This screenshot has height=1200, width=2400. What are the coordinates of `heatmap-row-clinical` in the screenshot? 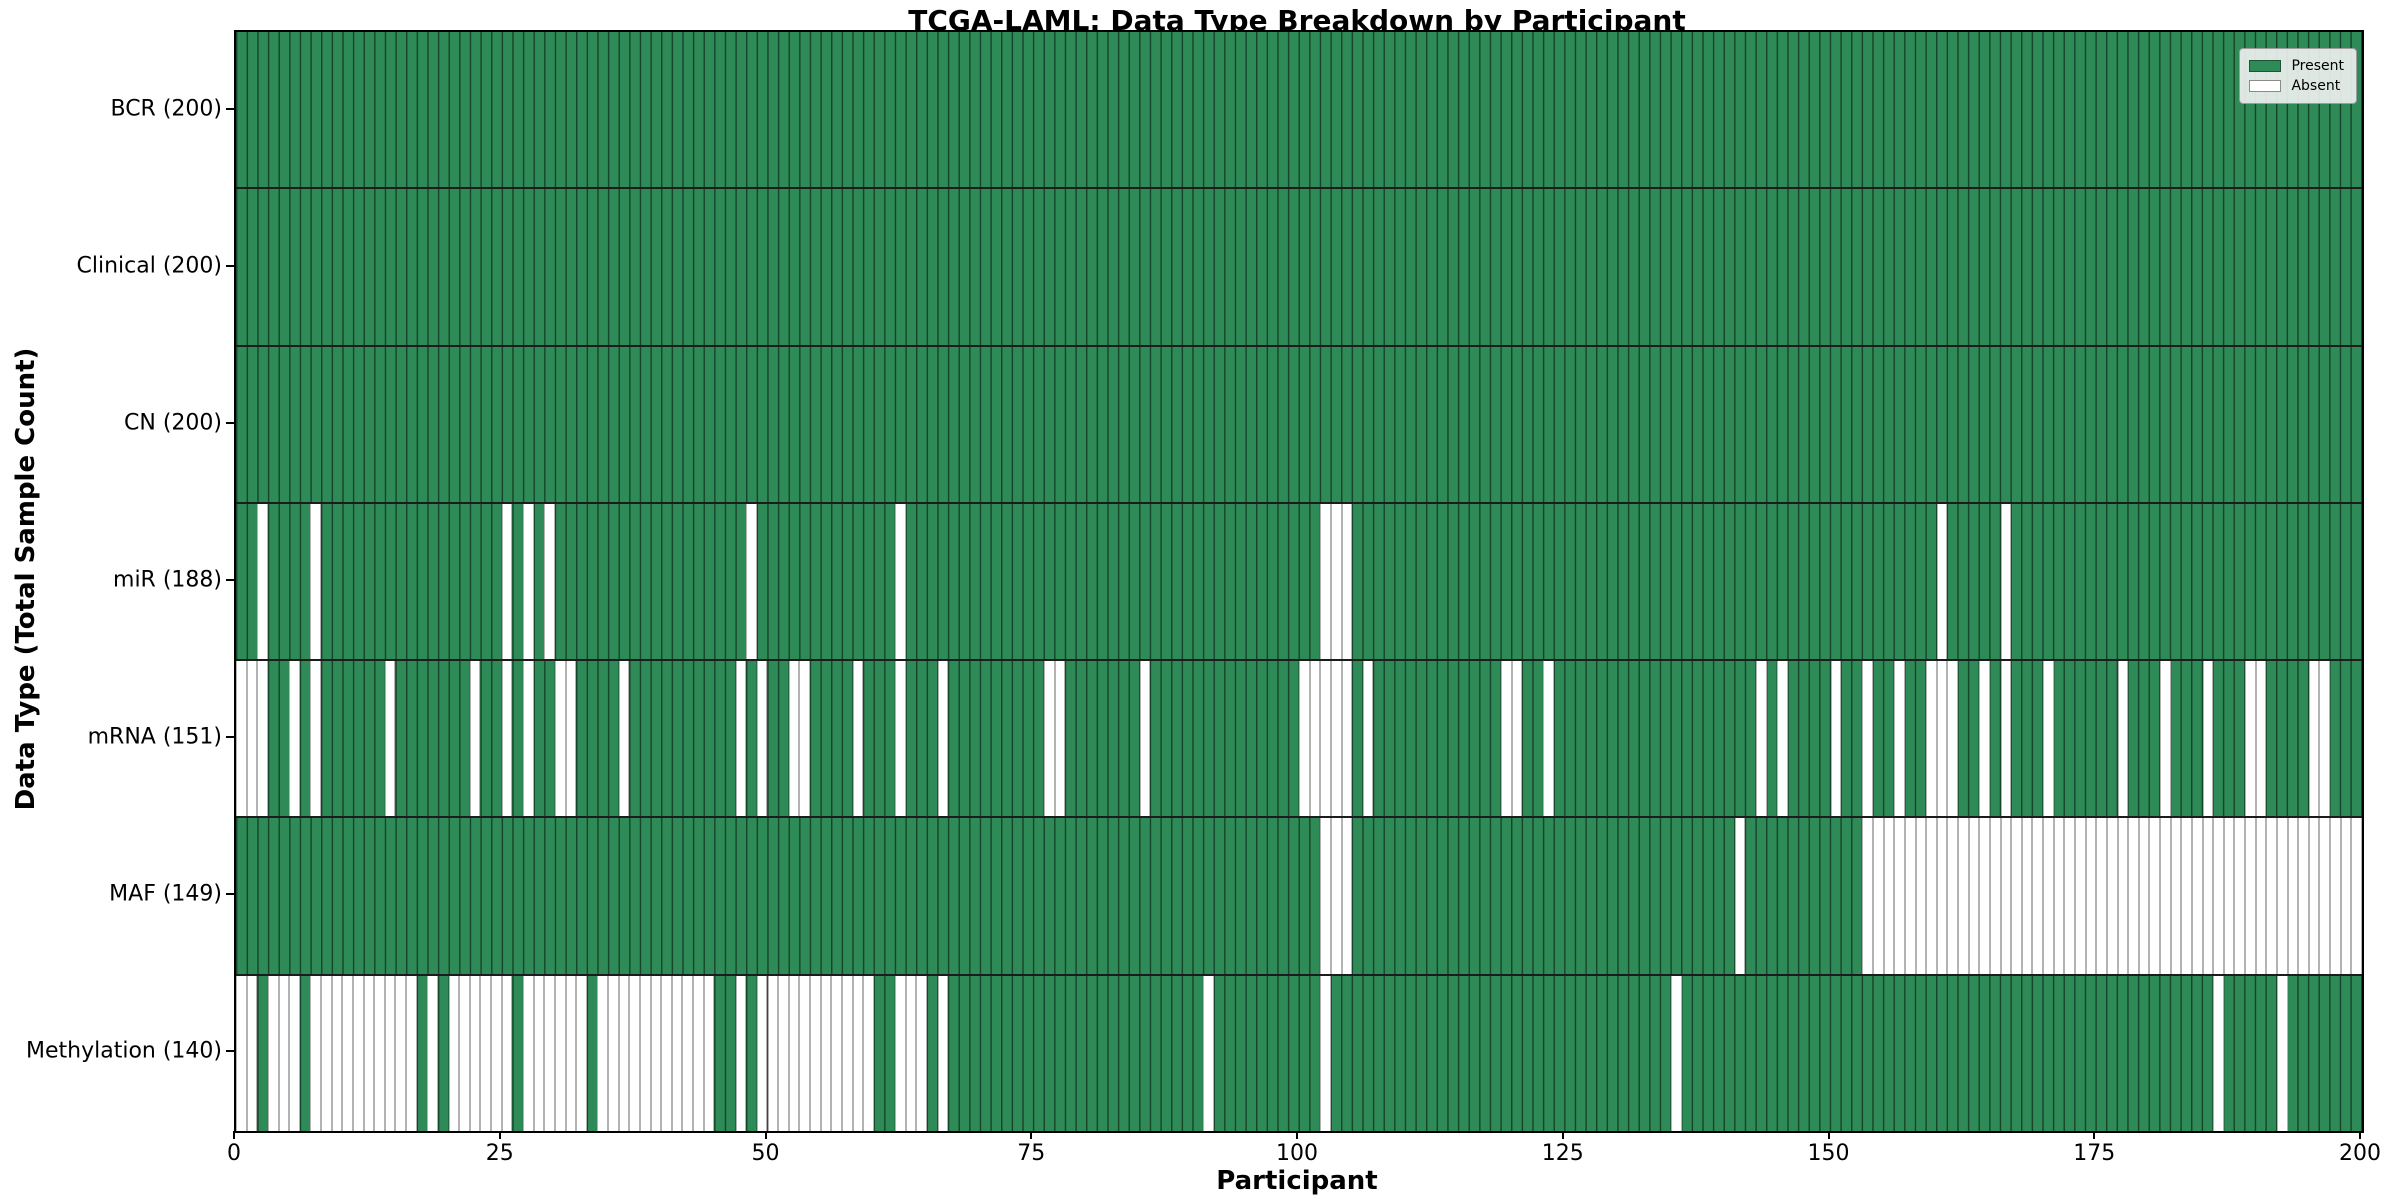 It's located at (1299, 266).